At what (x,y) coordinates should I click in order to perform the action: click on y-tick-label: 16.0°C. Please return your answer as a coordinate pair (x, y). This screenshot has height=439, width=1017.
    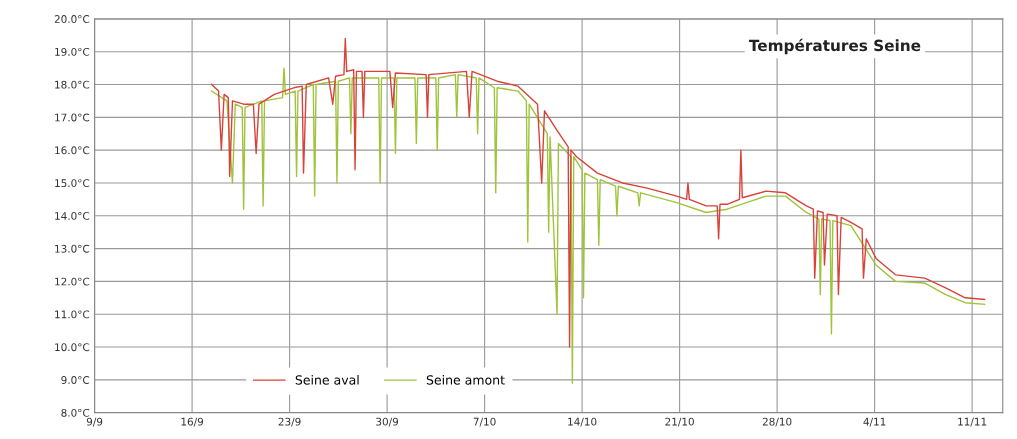
    Looking at the image, I should click on (72, 150).